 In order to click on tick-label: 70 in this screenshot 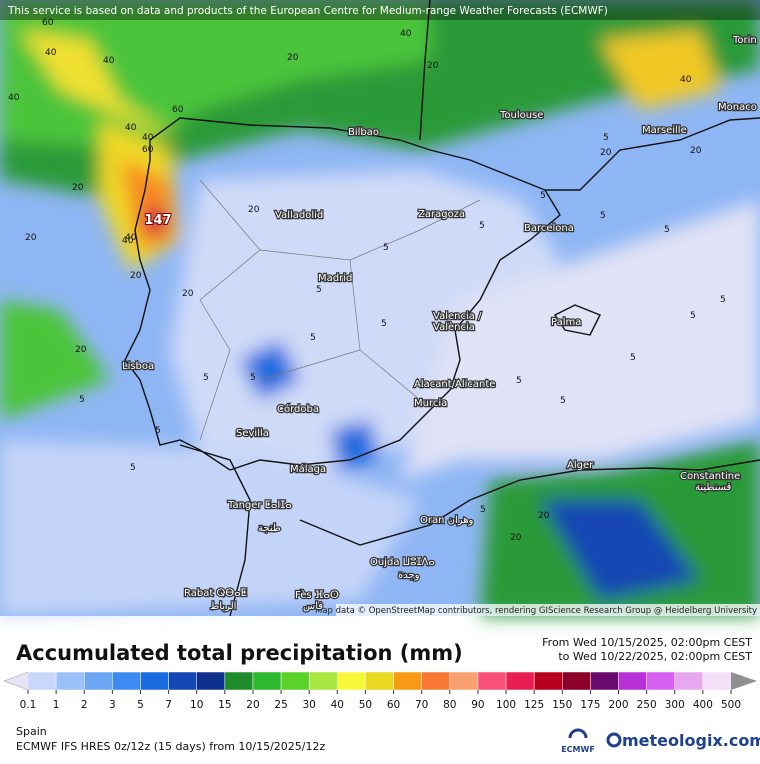, I will do `click(421, 705)`.